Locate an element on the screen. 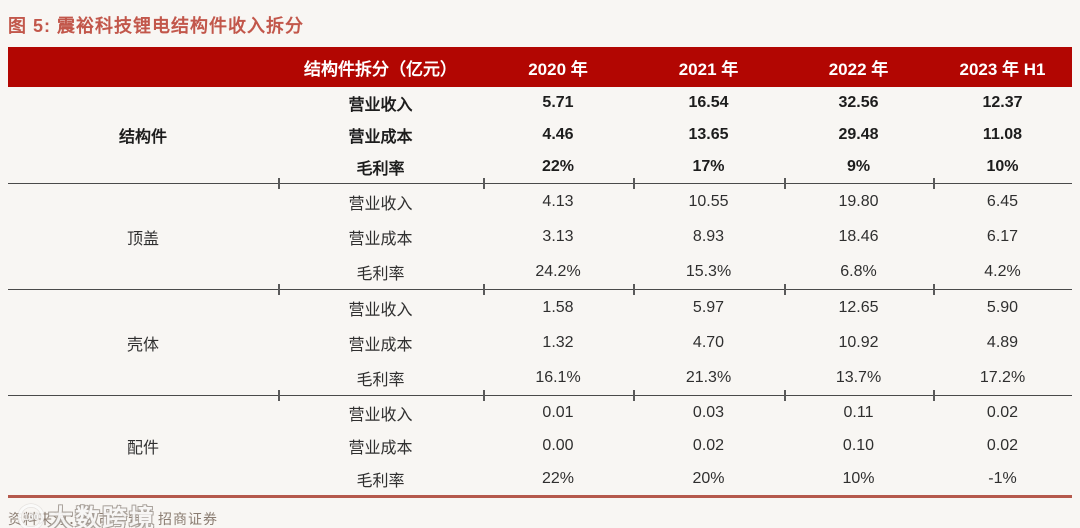  cell-value: 19.80 is located at coordinates (858, 201).